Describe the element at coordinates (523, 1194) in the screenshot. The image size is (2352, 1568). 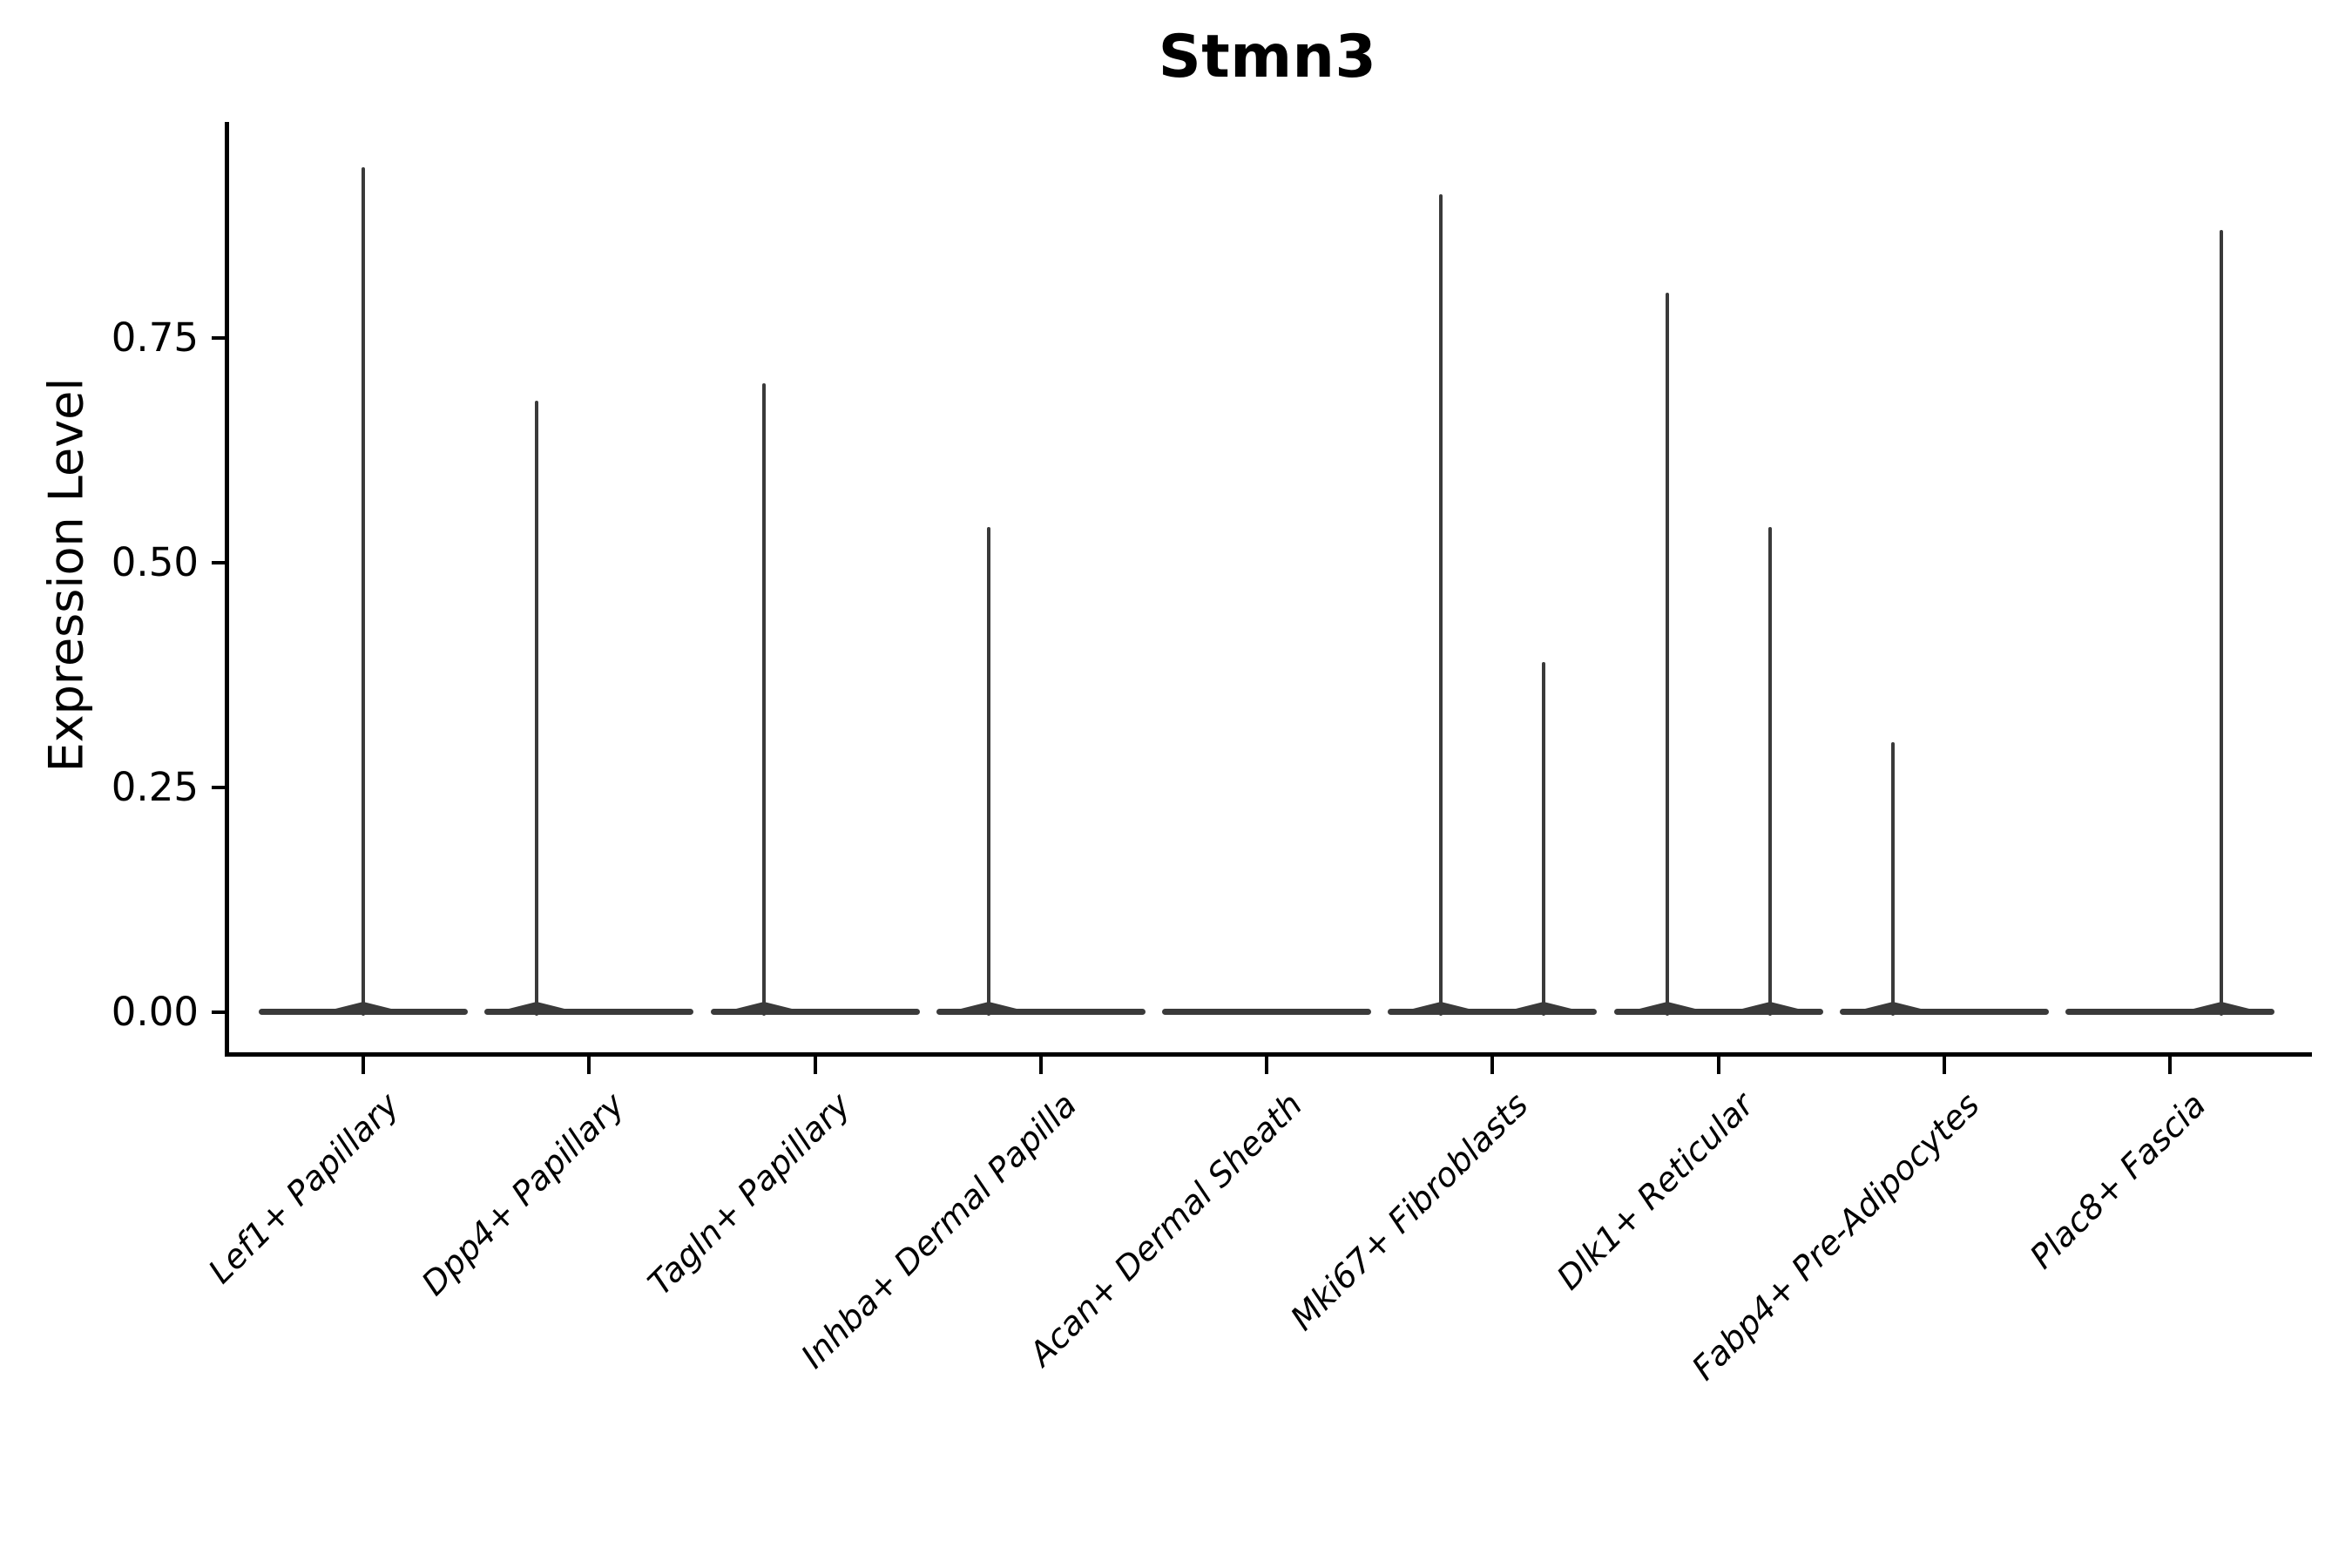
I see `x-tick-label: Dpp4+ Papillary` at that location.